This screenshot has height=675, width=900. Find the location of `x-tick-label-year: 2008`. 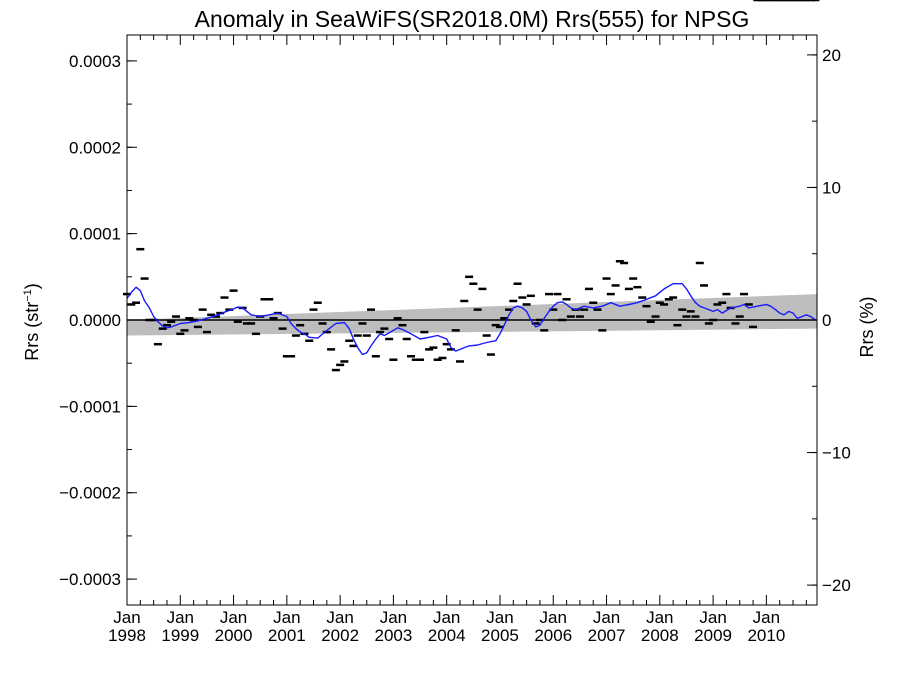

x-tick-label-year: 2008 is located at coordinates (660, 635).